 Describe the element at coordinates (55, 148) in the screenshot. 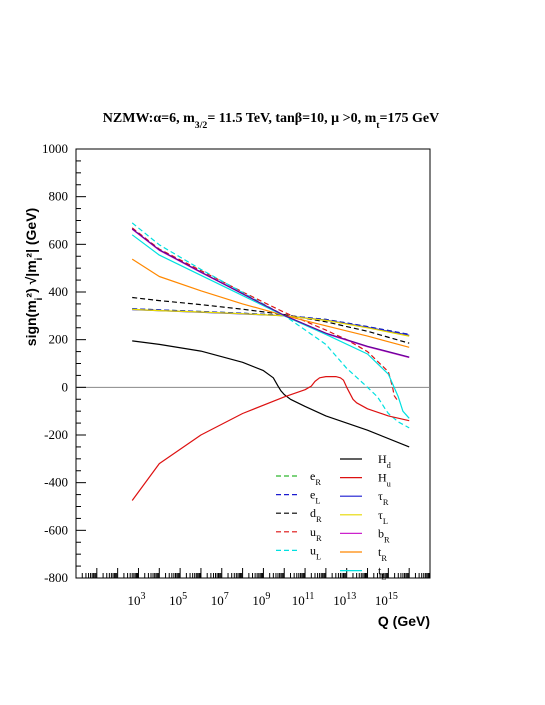

I see `y-tick-label: 1000` at that location.